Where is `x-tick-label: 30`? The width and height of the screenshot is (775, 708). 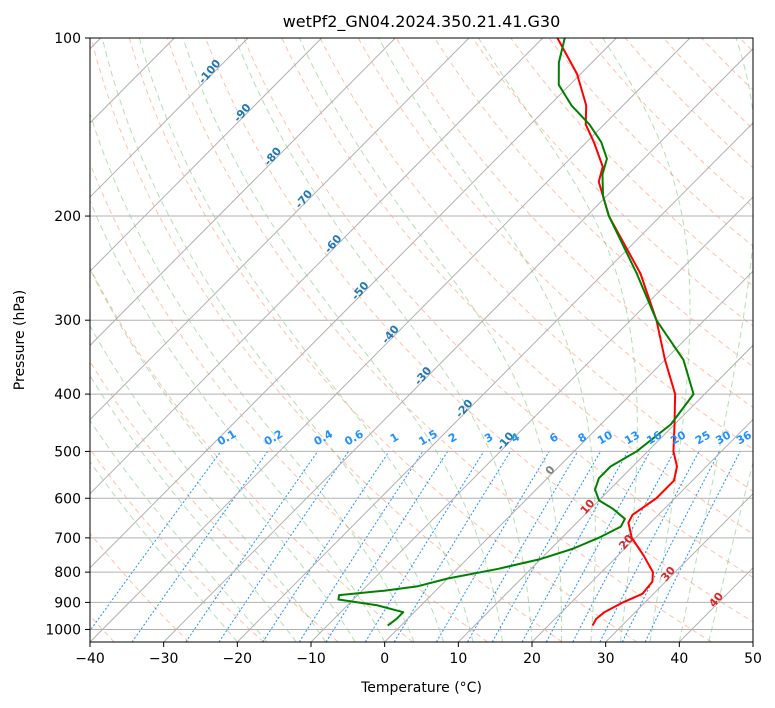
x-tick-label: 30 is located at coordinates (606, 659).